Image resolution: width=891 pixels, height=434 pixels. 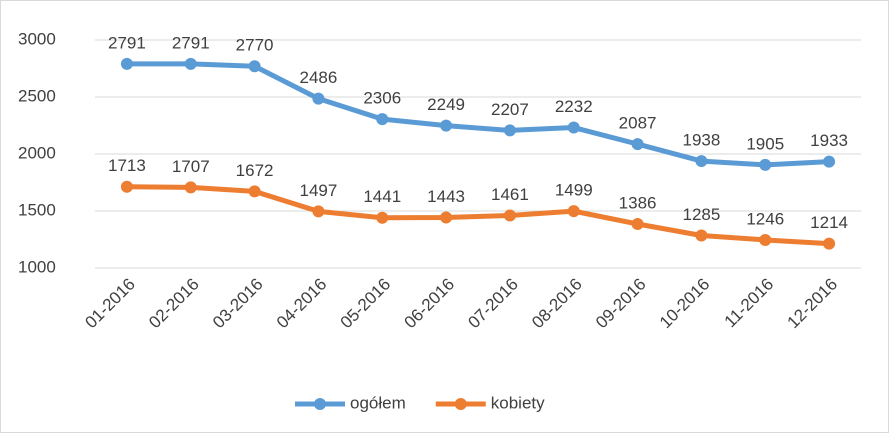 I want to click on data-label: 2207, so click(x=510, y=109).